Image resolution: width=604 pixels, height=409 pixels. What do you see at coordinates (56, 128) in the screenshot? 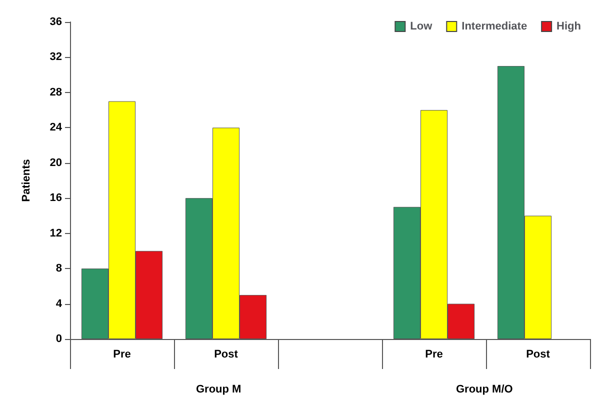
I see `y-tick-label: 24` at bounding box center [56, 128].